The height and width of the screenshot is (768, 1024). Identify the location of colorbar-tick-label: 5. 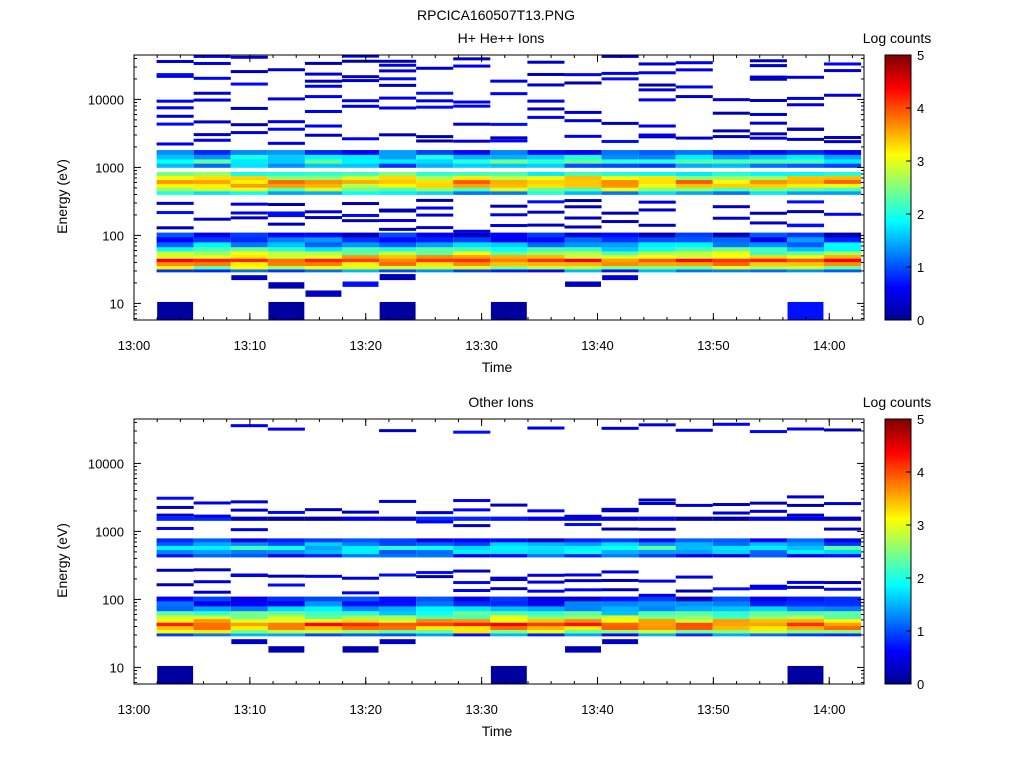
(920, 55).